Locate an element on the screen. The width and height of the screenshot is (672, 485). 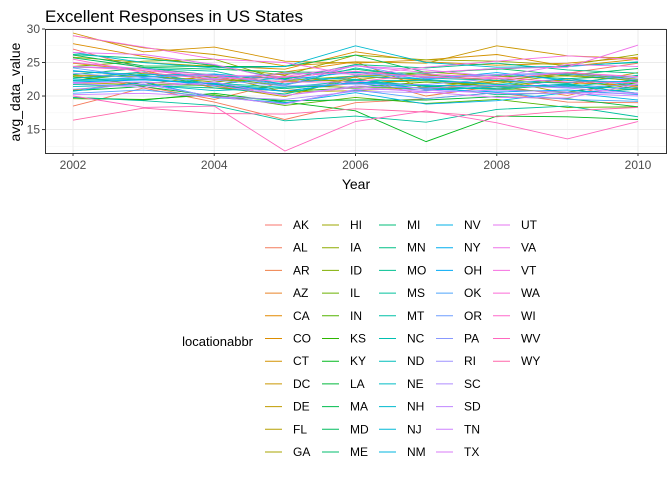
series-line-sd is located at coordinates (355, 88).